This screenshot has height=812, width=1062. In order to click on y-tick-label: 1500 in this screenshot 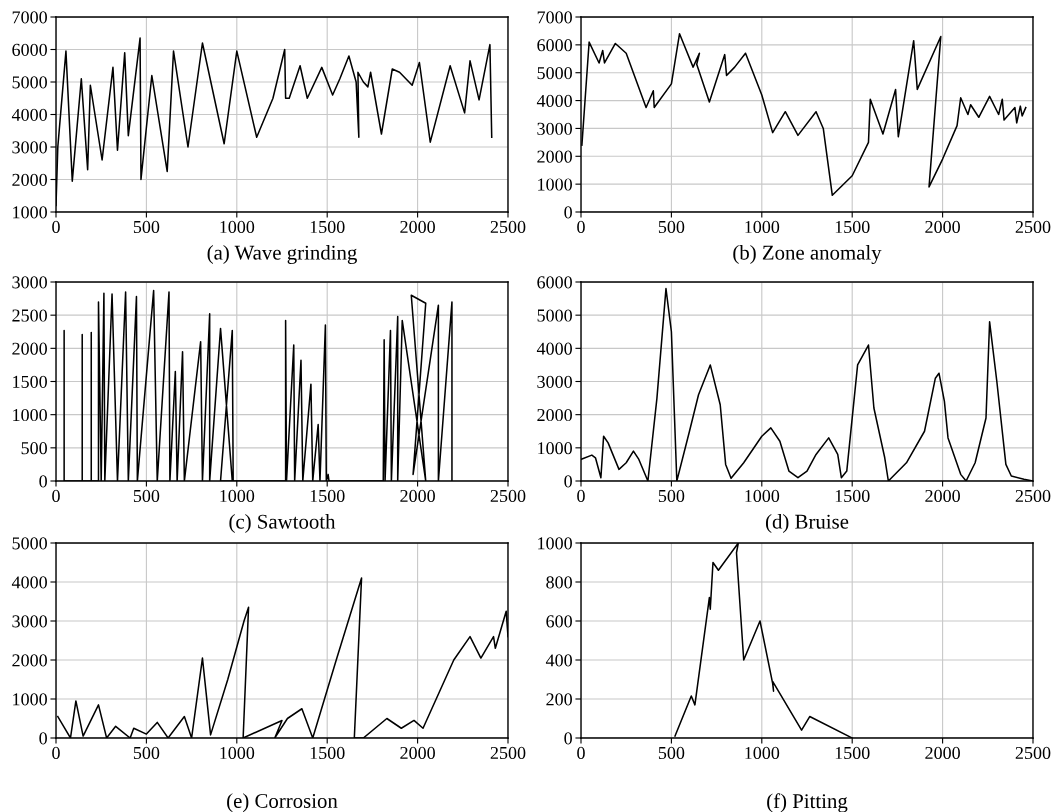, I will do `click(30, 381)`.